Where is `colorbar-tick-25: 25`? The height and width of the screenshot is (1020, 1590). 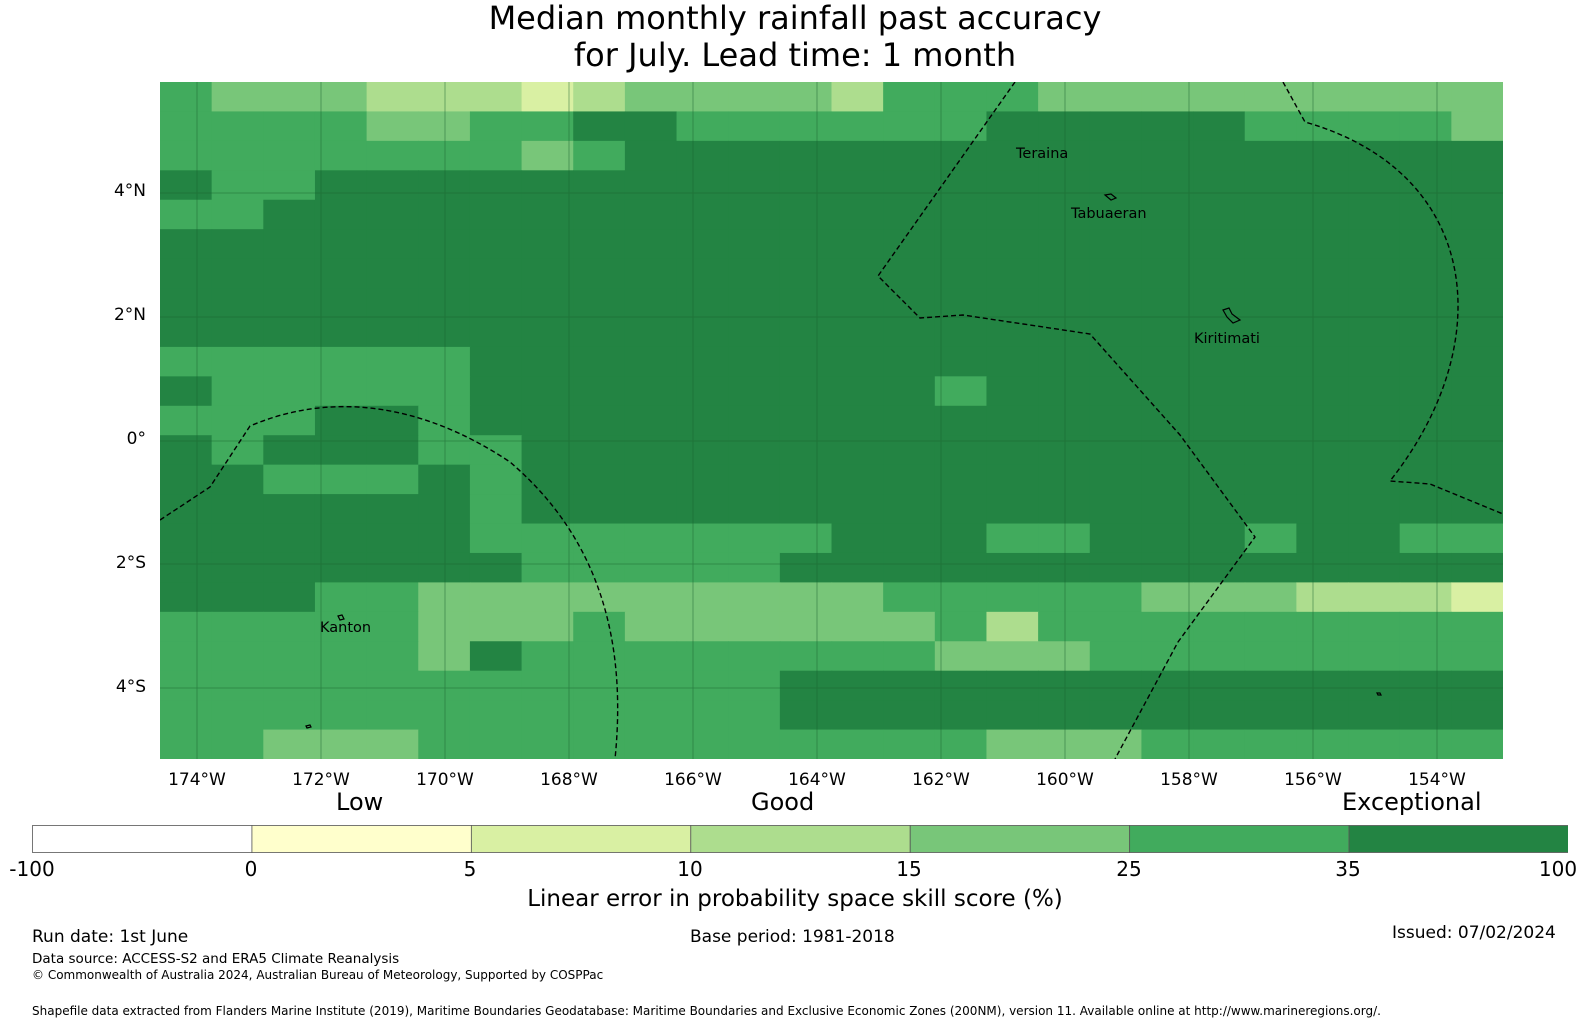 colorbar-tick-25: 25 is located at coordinates (1129, 869).